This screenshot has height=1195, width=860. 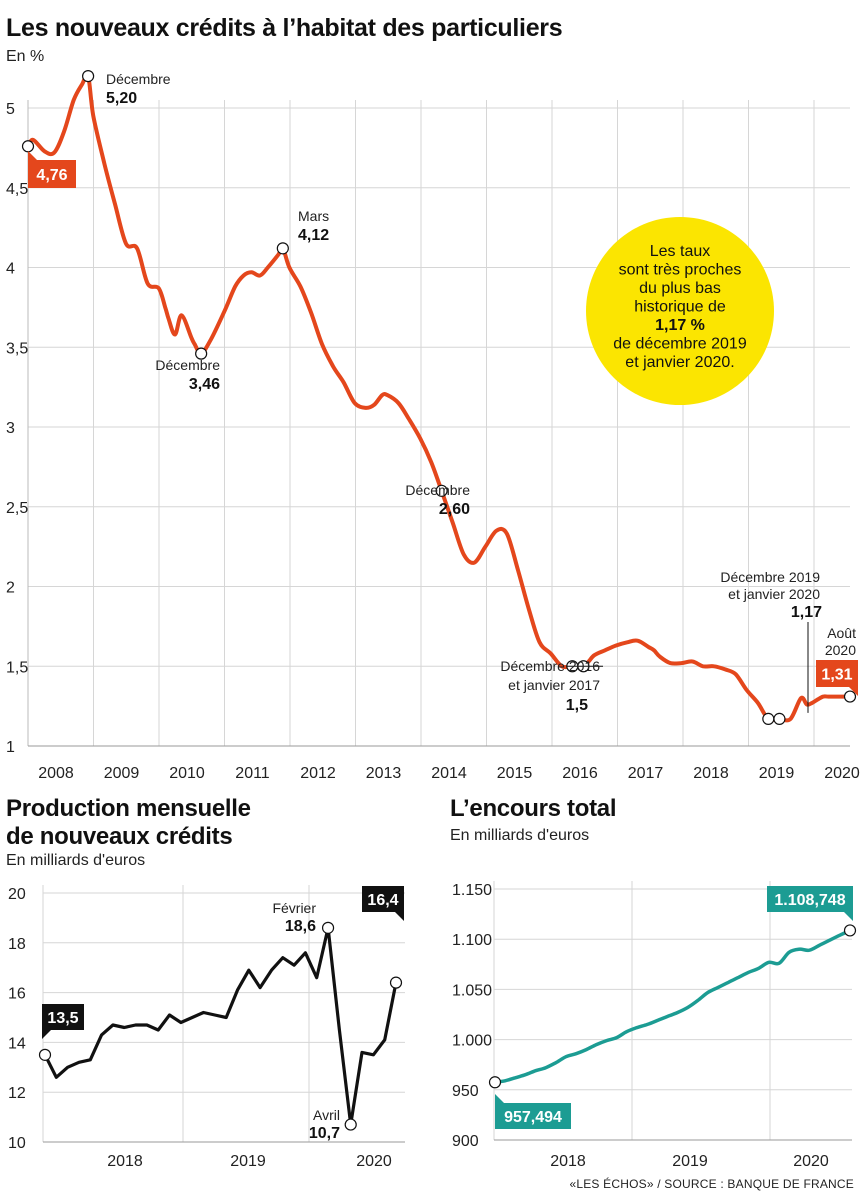 I want to click on annotation-label: Août, so click(x=841, y=633).